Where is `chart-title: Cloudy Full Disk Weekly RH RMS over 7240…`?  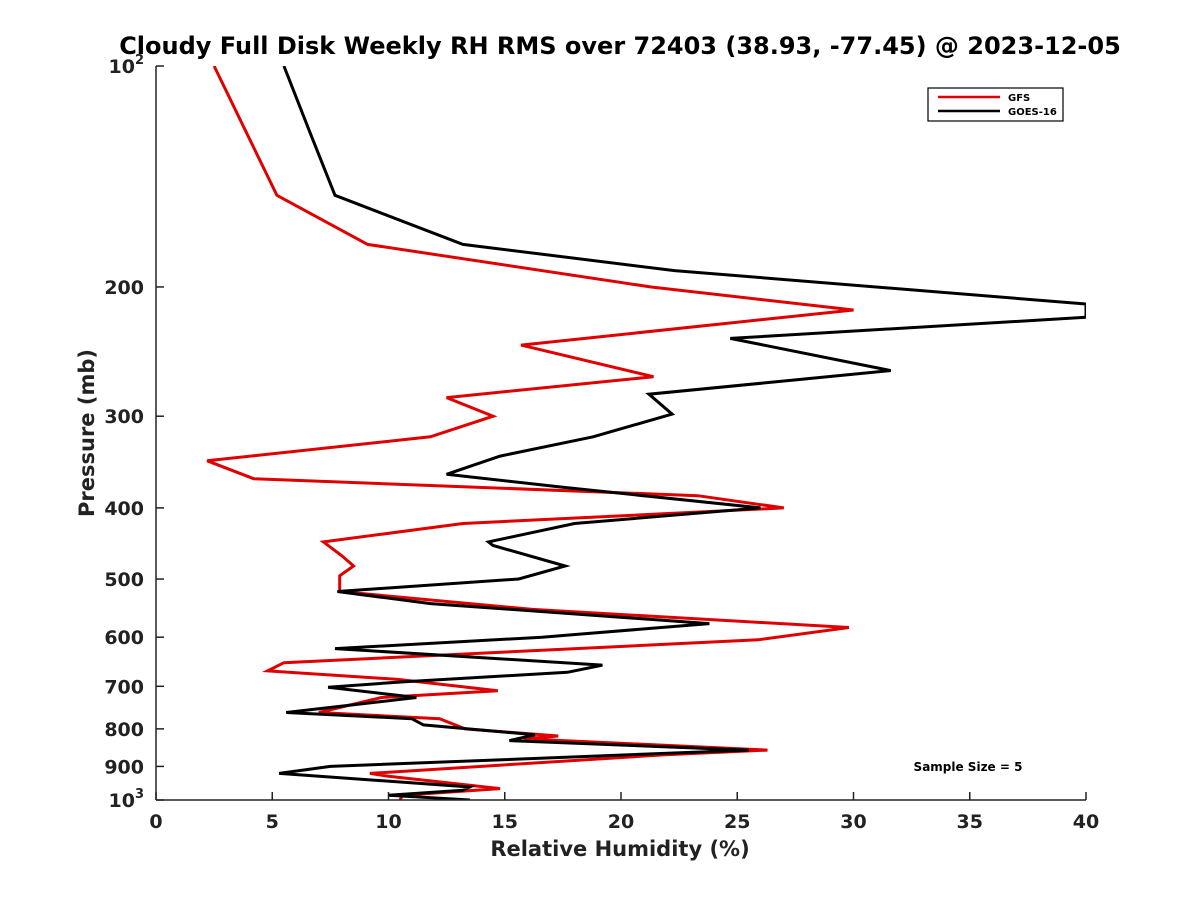
chart-title: Cloudy Full Disk Weekly RH RMS over 7240… is located at coordinates (620, 46).